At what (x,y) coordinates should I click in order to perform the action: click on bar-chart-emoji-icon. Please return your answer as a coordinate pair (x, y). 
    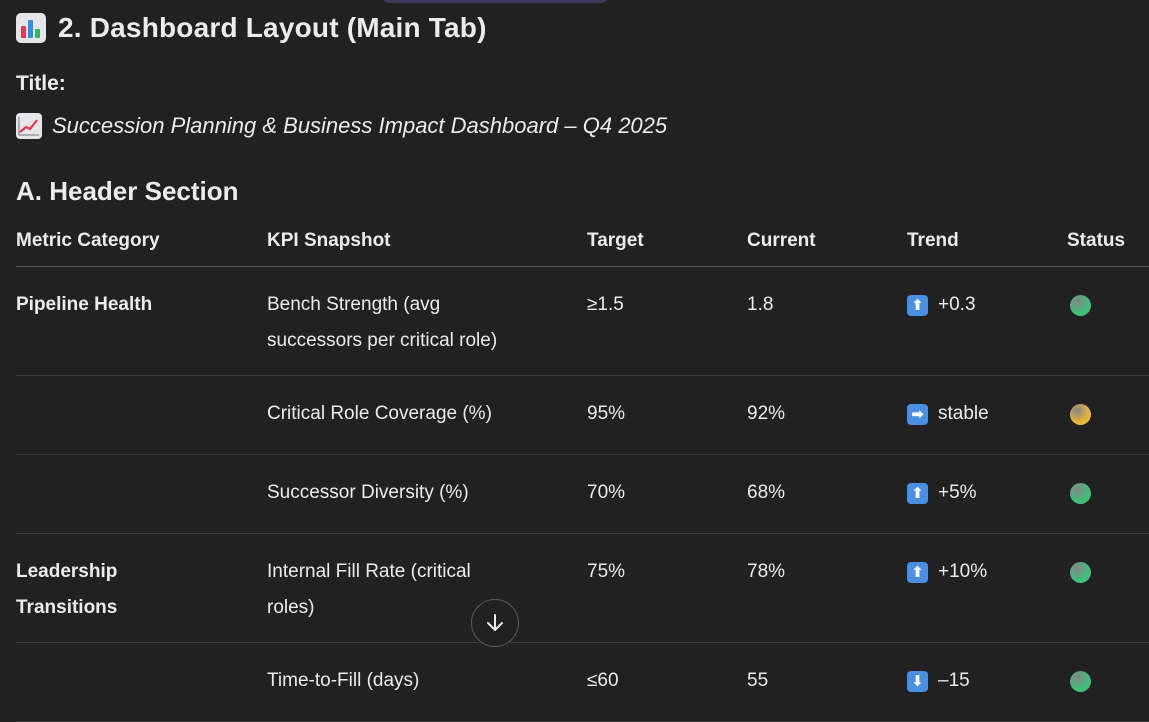
    Looking at the image, I should click on (31, 28).